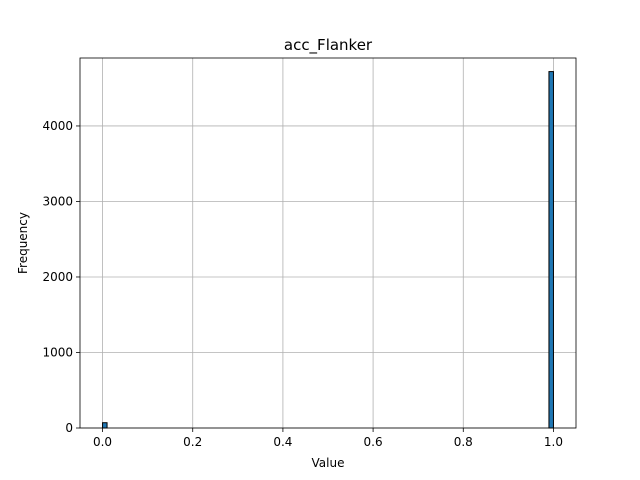  What do you see at coordinates (373, 442) in the screenshot?
I see `x-tick-label: 0.6` at bounding box center [373, 442].